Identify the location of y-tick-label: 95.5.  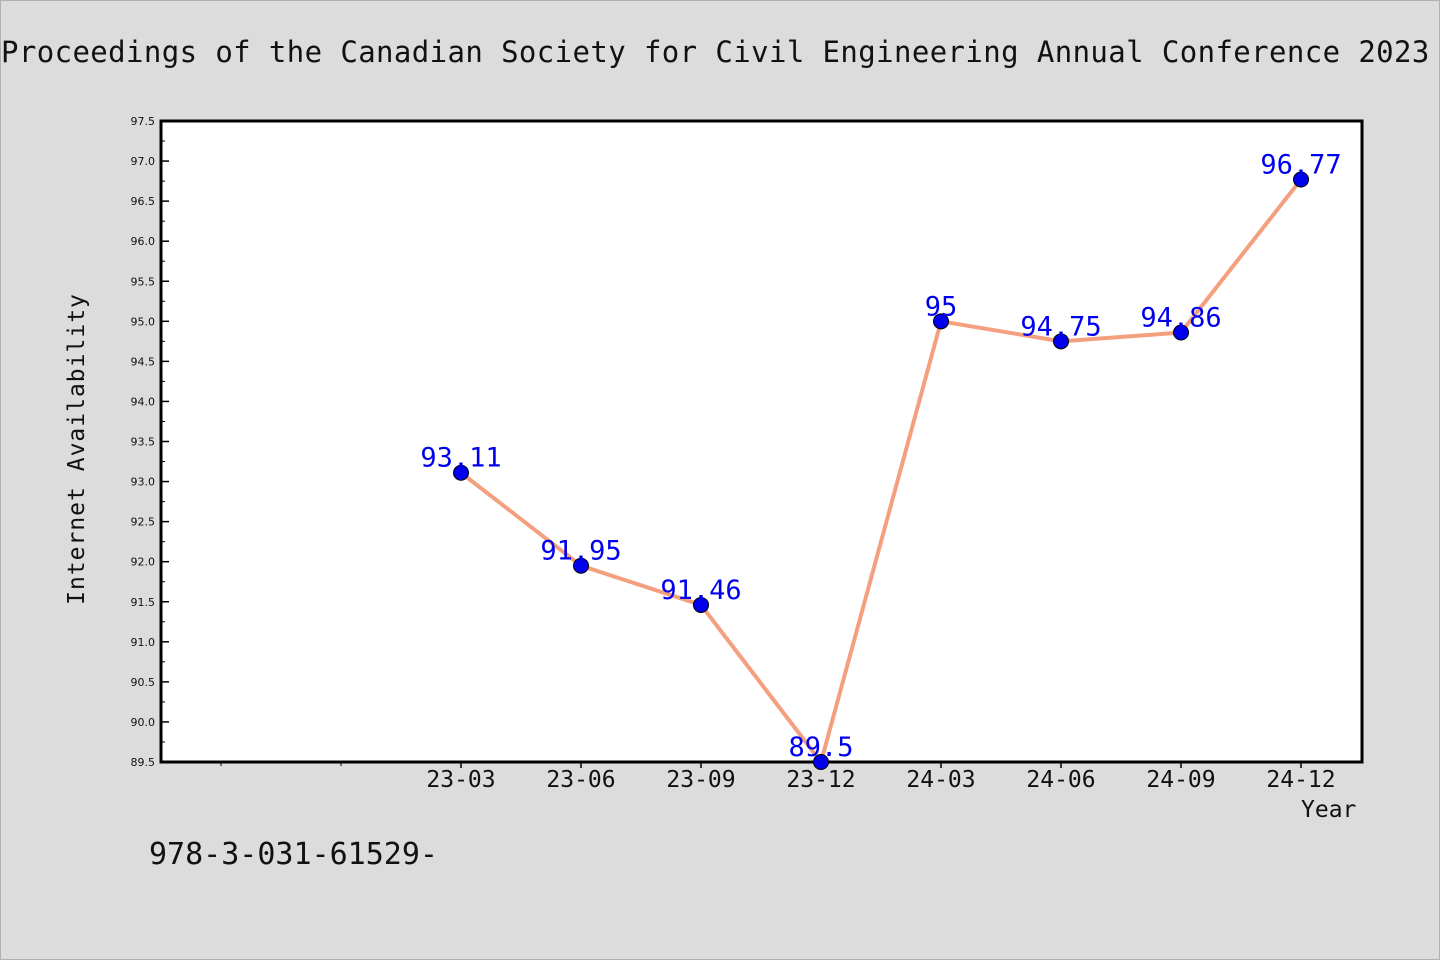
(143, 281).